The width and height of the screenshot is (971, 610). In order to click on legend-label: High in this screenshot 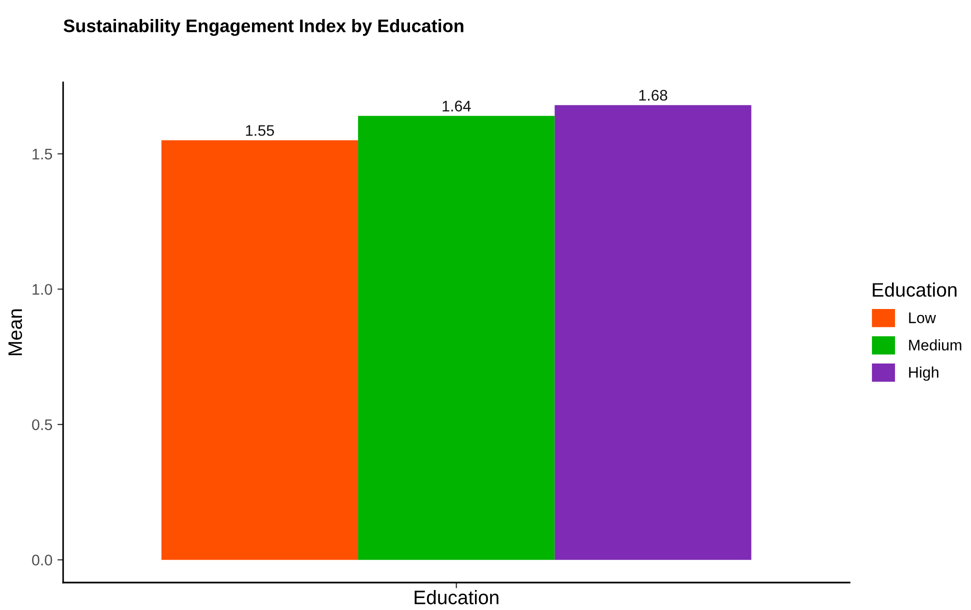, I will do `click(923, 373)`.